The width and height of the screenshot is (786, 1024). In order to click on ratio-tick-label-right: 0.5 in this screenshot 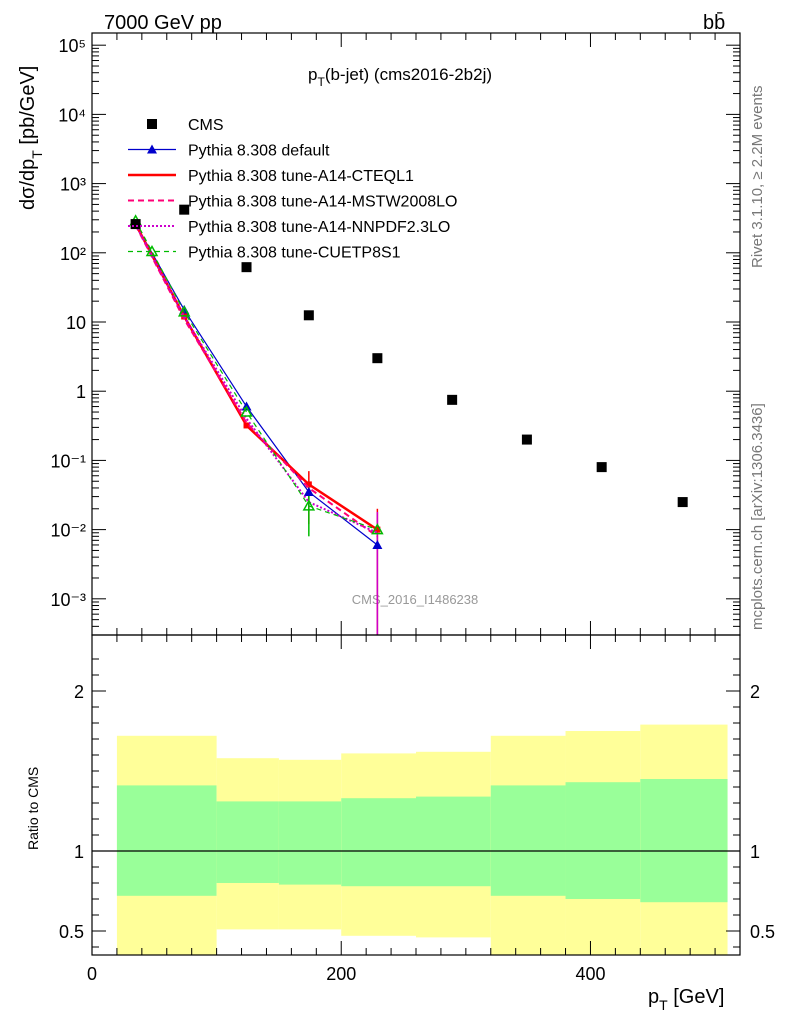, I will do `click(762, 932)`.